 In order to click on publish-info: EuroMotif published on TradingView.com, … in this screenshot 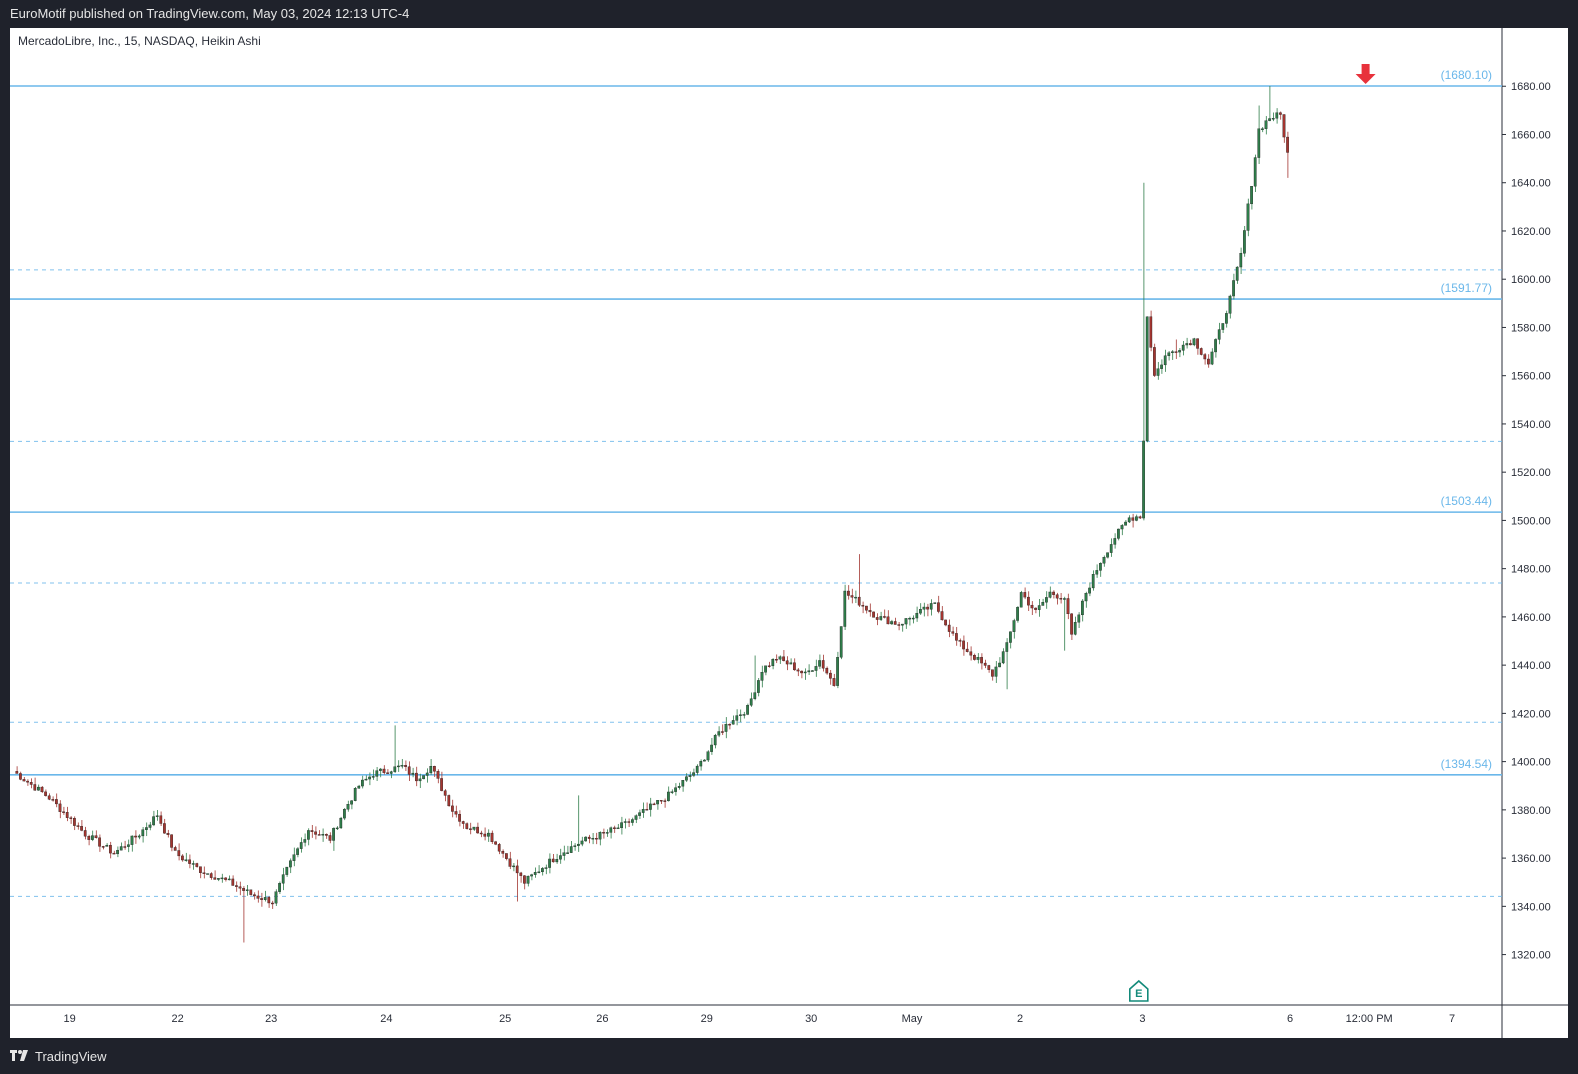, I will do `click(210, 13)`.